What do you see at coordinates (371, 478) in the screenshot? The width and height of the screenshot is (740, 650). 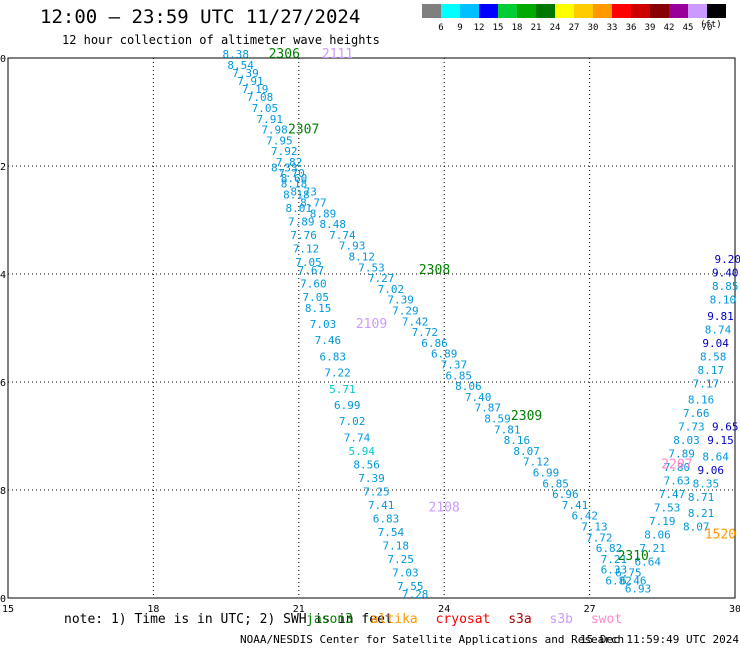 I see `swh-value: 7.39` at bounding box center [371, 478].